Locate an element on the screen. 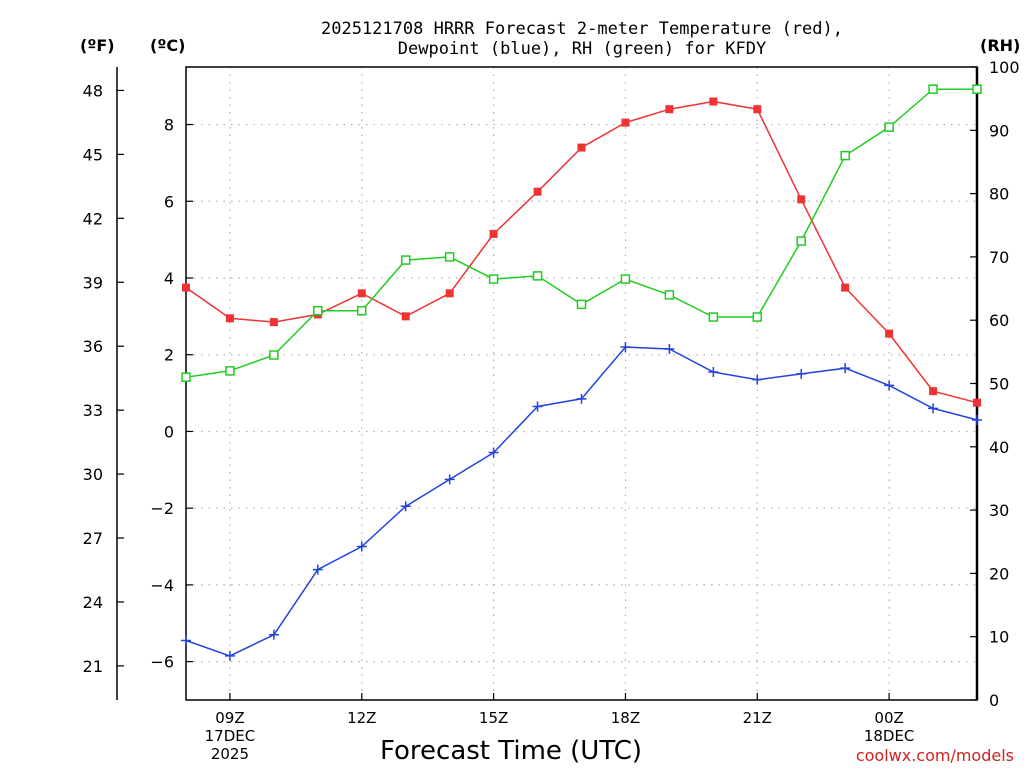 The width and height of the screenshot is (1024, 768). x-tick-label: 00Z is located at coordinates (888, 718).